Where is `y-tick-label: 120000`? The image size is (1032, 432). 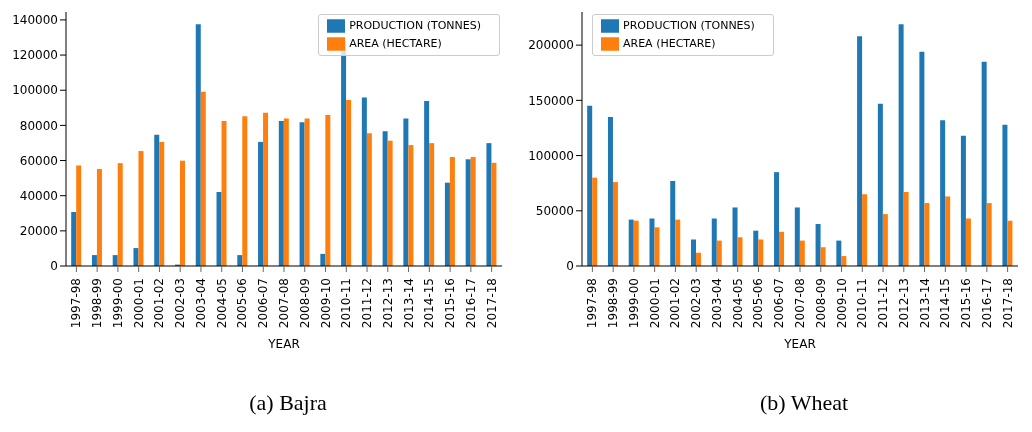 y-tick-label: 120000 is located at coordinates (35, 55).